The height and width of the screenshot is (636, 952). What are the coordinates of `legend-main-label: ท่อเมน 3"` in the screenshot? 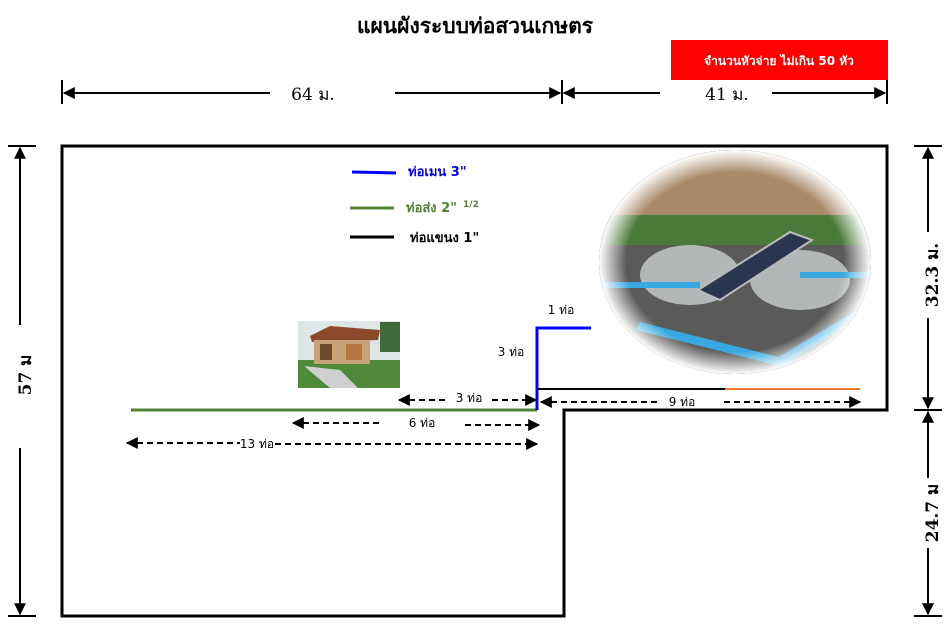 It's located at (437, 172).